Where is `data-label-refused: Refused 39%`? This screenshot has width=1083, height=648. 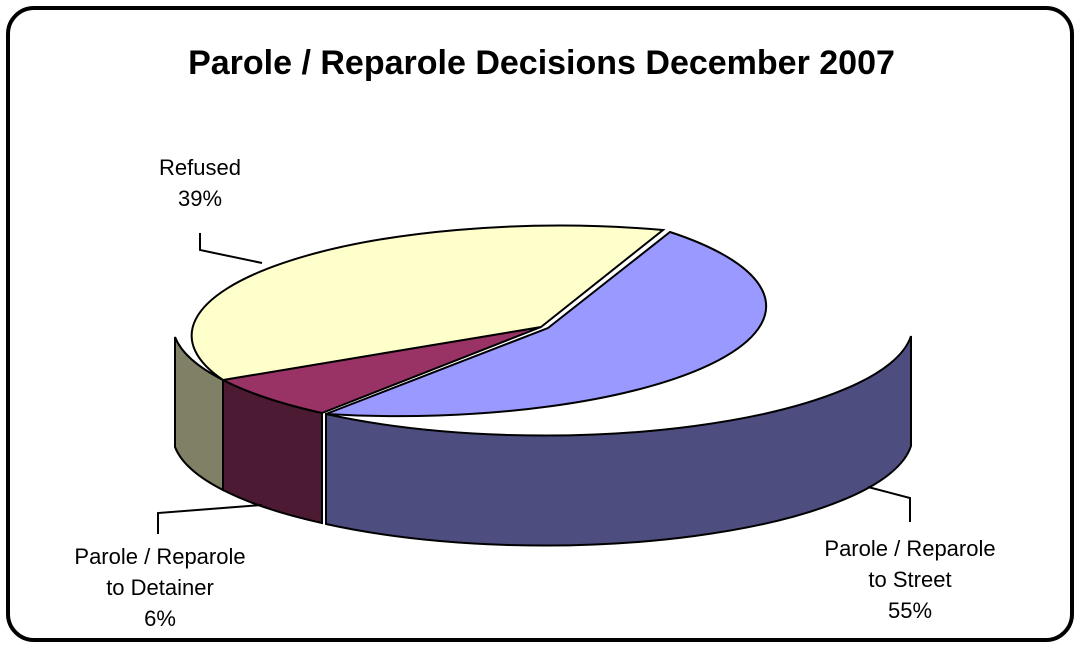 data-label-refused: Refused 39% is located at coordinates (200, 183).